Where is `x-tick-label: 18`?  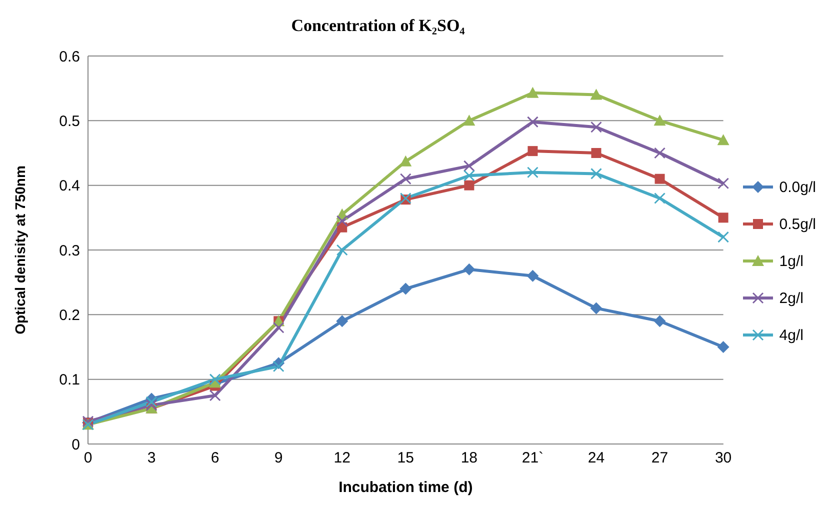 x-tick-label: 18 is located at coordinates (469, 458).